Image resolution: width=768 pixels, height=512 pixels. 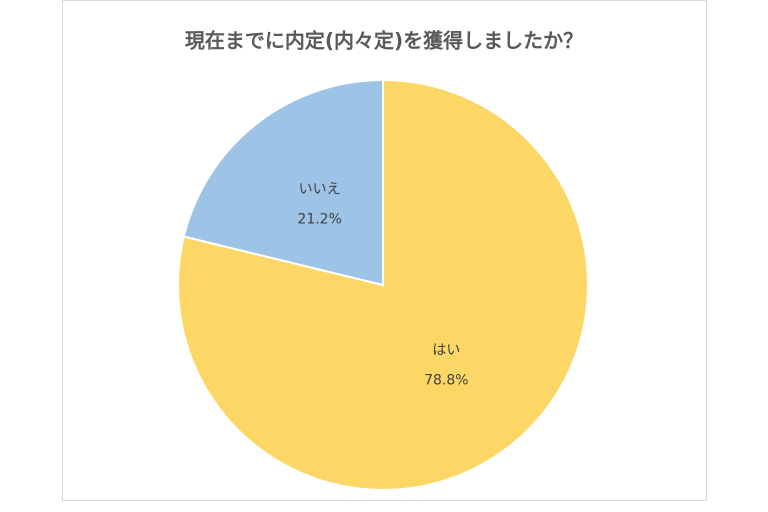 I want to click on slice-value-label: 78.8%, so click(x=446, y=381).